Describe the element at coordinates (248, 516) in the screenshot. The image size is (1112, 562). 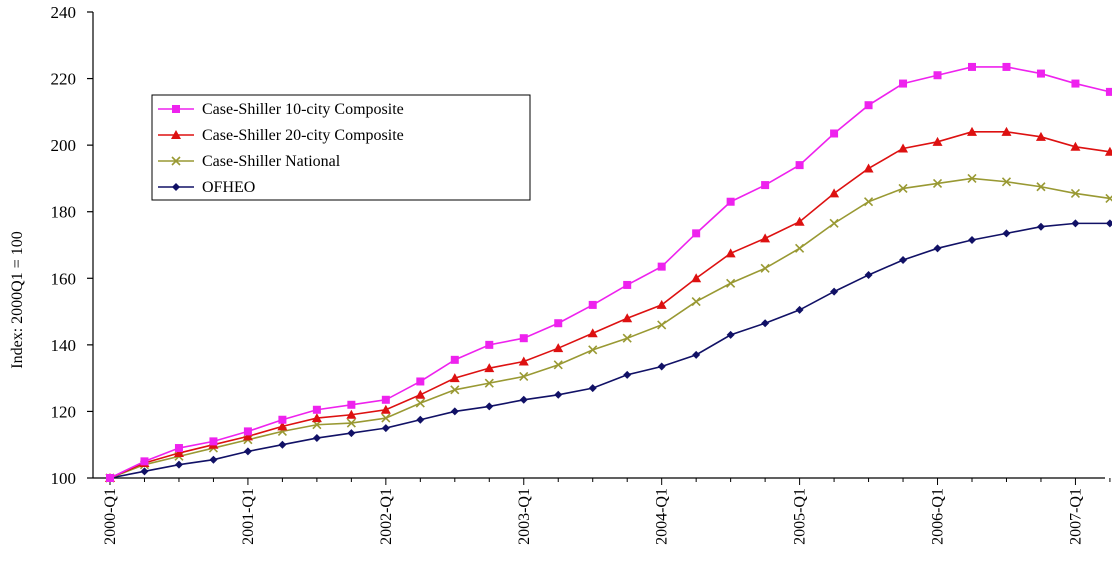
I see `x-tick-label: 2001-Q1` at that location.